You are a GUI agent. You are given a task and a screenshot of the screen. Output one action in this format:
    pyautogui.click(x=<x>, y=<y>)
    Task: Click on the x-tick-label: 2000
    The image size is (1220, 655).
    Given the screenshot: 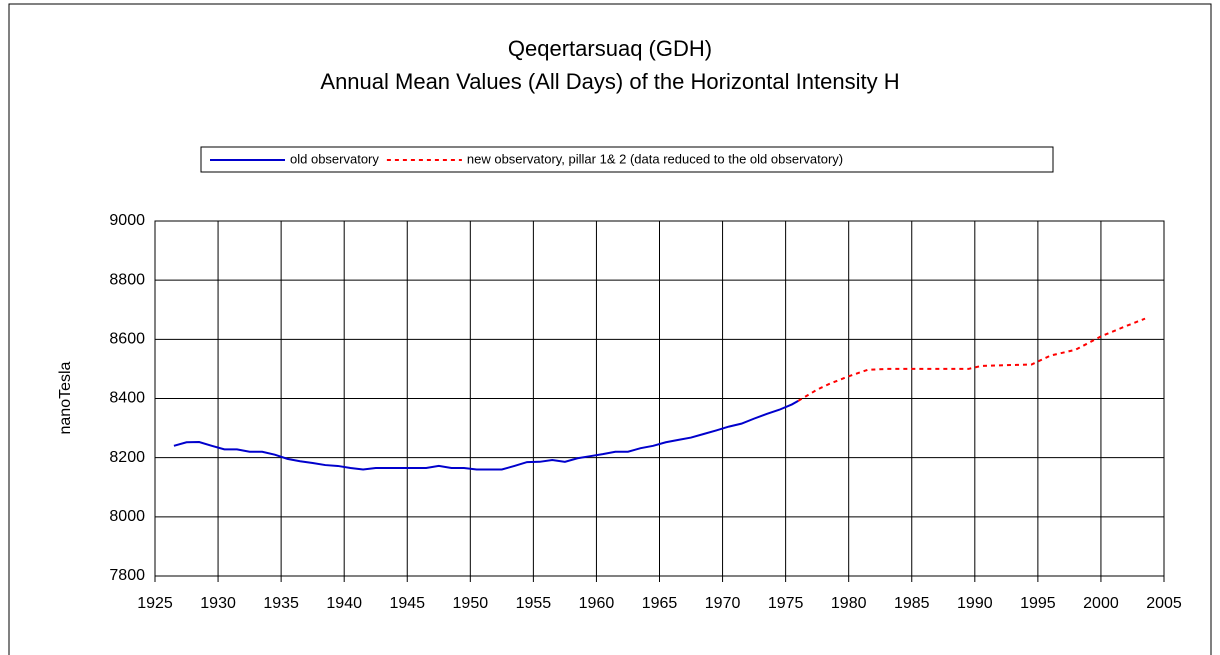 What is the action you would take?
    pyautogui.click(x=1101, y=603)
    